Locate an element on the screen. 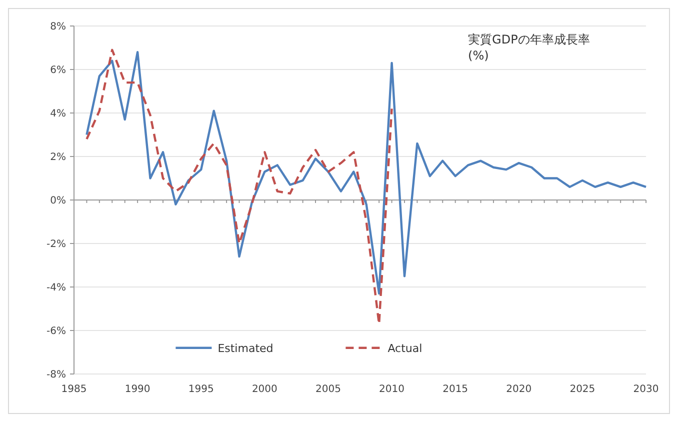 Image resolution: width=678 pixels, height=422 pixels. y-tick-label: 2% is located at coordinates (58, 157).